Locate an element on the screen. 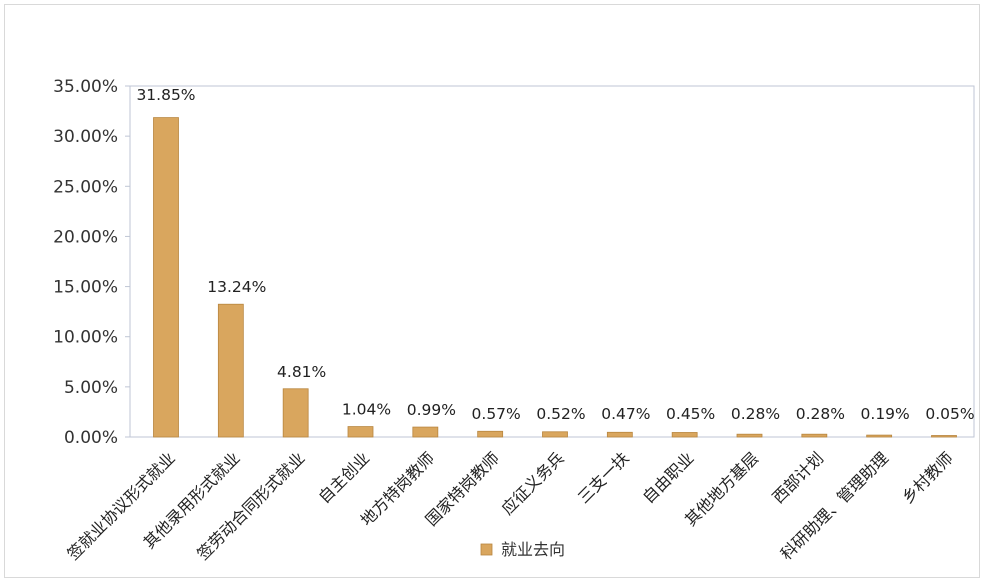 Image resolution: width=986 pixels, height=584 pixels. y-tick-label: 0.00% is located at coordinates (91, 438).